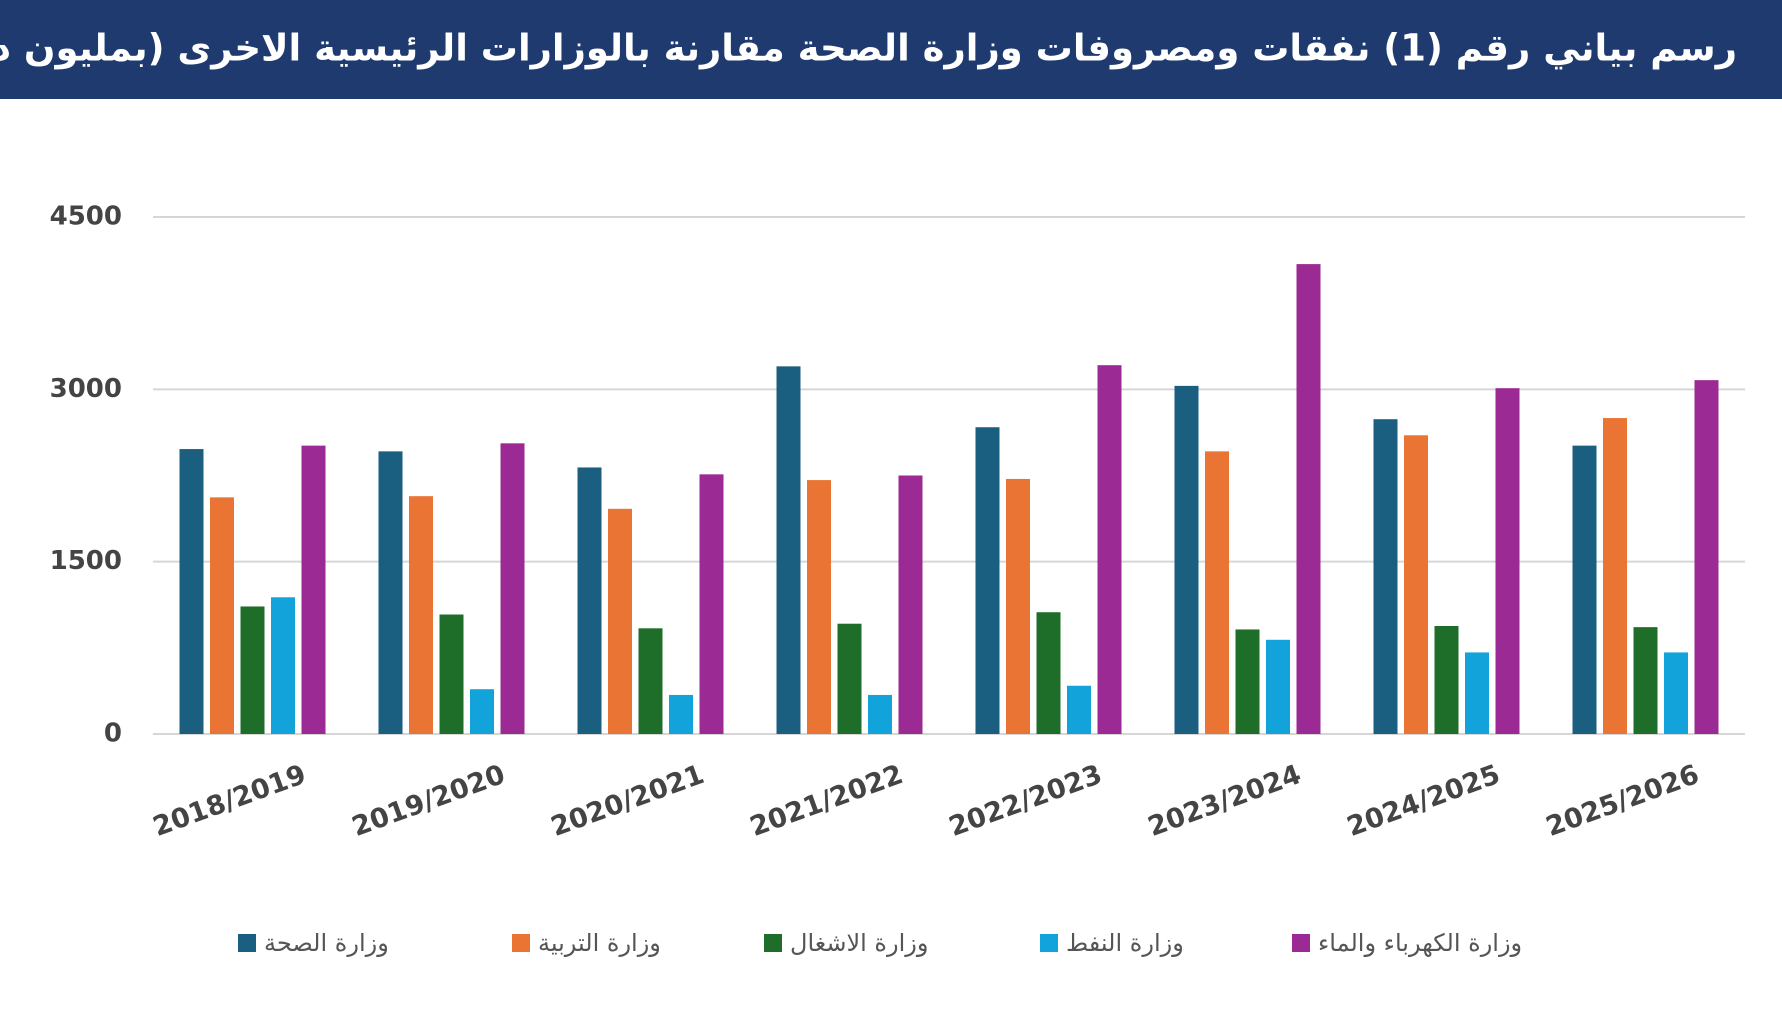  I want to click on y-tick-label: 4500, so click(86, 217).